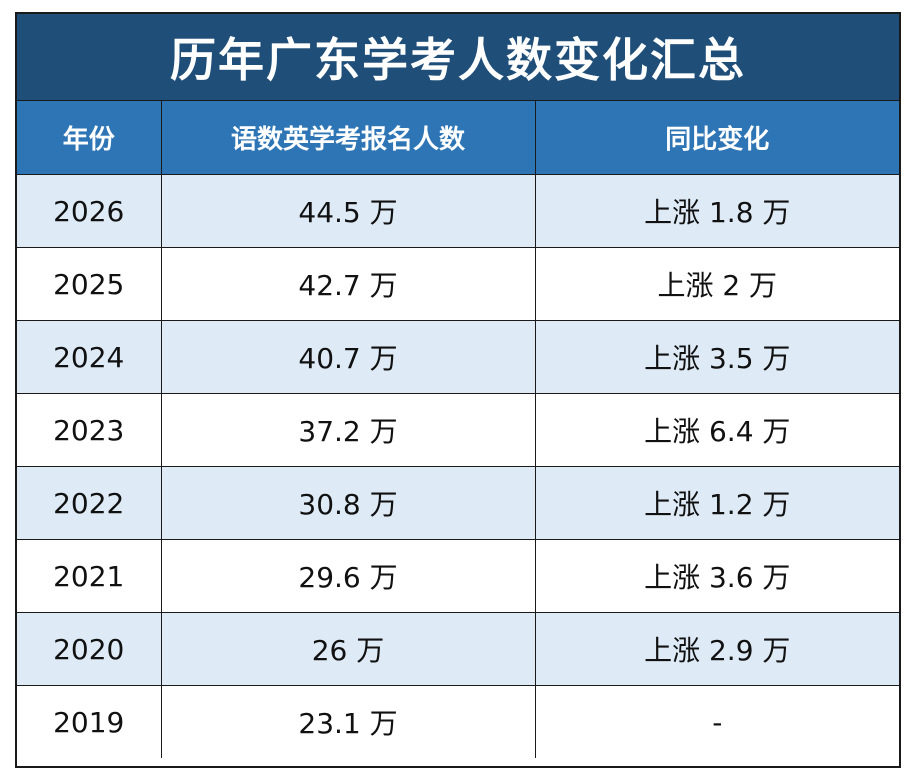 The width and height of the screenshot is (916, 784). I want to click on header-row: 年份 语数英学考报名人数 同比变化, so click(458, 138).